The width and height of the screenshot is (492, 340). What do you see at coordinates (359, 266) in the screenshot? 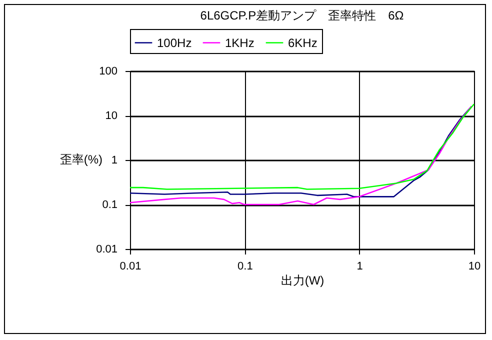
I see `x-tick-label: 1` at bounding box center [359, 266].